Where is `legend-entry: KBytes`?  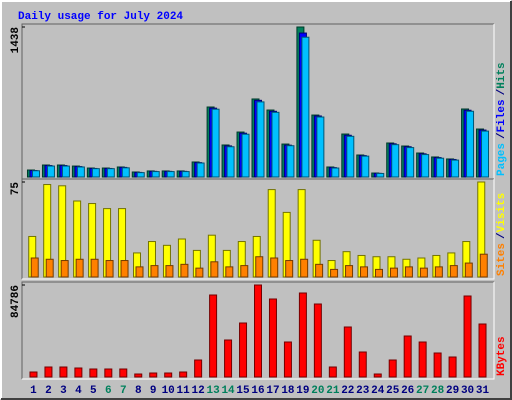
legend-entry: KBytes is located at coordinates (502, 356).